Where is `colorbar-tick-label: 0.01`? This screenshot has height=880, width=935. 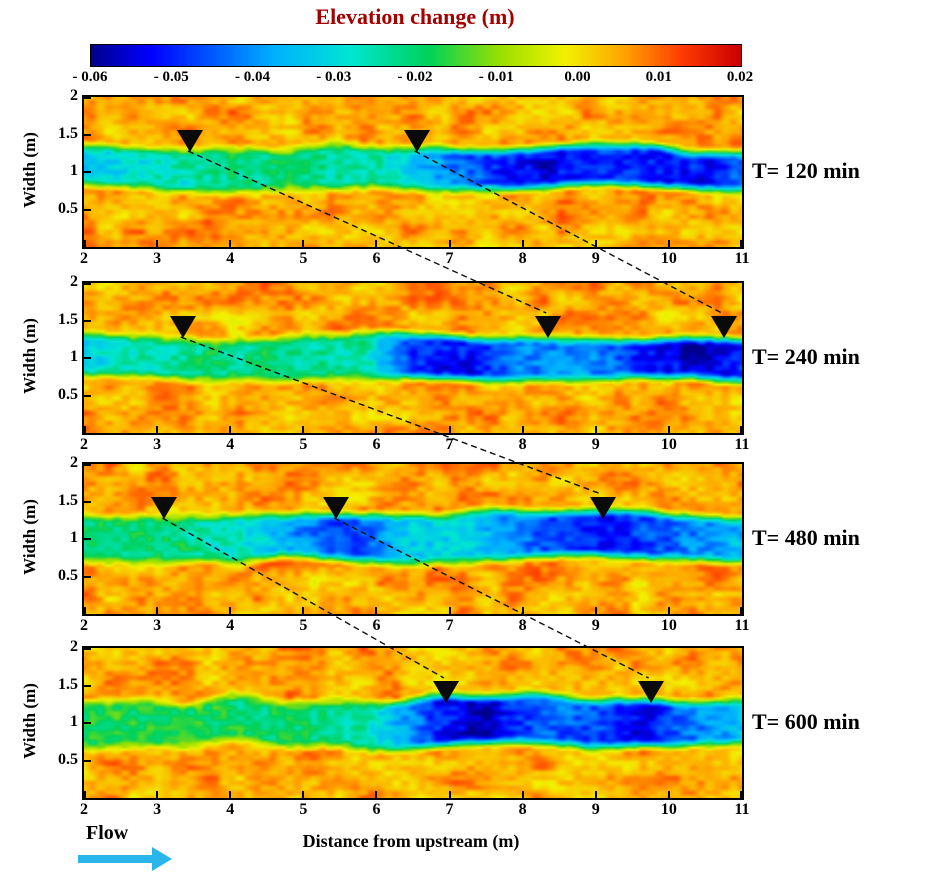
colorbar-tick-label: 0.01 is located at coordinates (658, 77).